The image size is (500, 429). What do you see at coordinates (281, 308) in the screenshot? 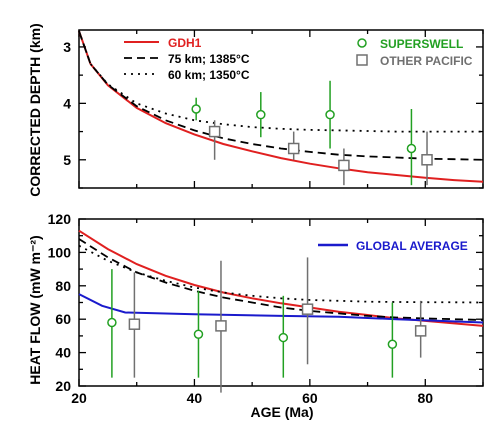
I see `series-line-global-average` at bounding box center [281, 308].